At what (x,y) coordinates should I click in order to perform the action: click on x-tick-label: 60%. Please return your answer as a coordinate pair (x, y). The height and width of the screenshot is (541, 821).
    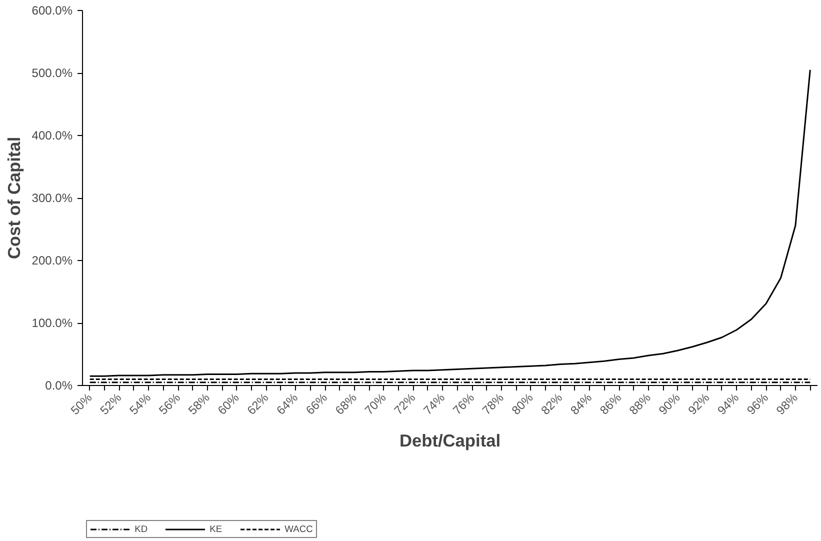
    Looking at the image, I should click on (228, 404).